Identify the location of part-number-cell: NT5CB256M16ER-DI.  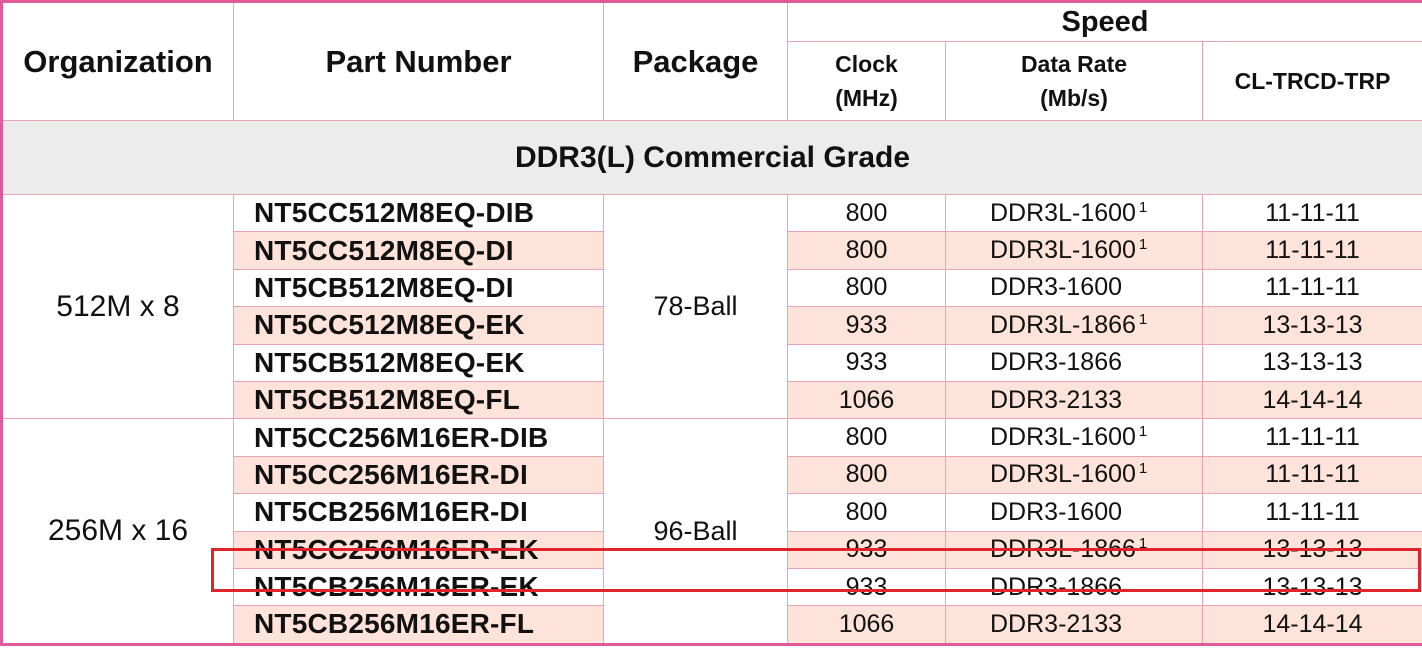
(418, 512).